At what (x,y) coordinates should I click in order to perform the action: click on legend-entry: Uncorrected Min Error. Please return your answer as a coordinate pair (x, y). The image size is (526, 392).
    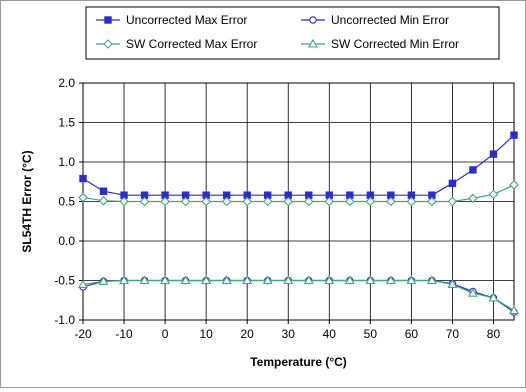
    Looking at the image, I should click on (375, 20).